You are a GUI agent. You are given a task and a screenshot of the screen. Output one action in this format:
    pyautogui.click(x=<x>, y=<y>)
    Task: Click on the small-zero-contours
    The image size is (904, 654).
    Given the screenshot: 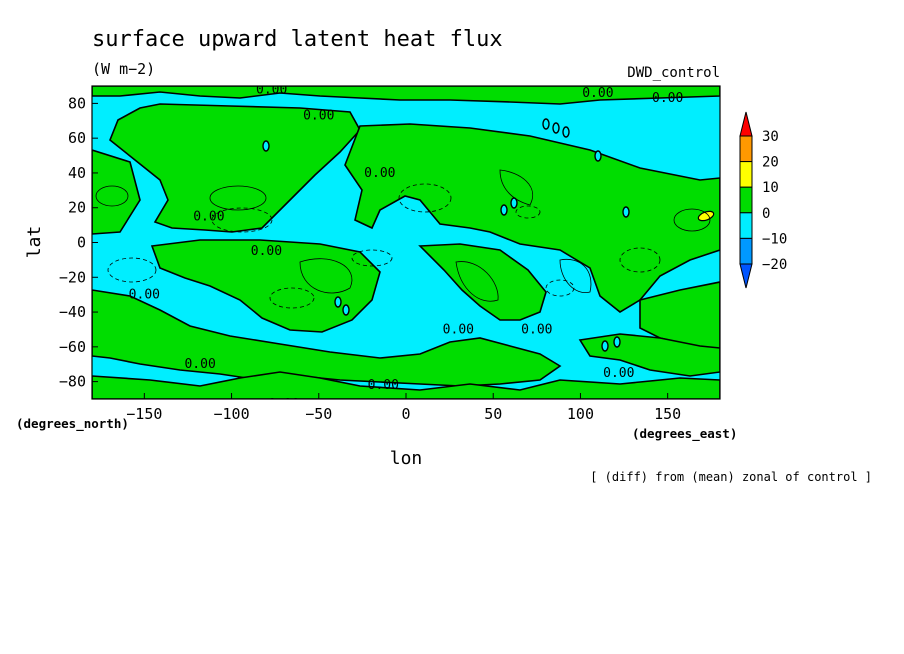 What is the action you would take?
    pyautogui.click(x=446, y=235)
    